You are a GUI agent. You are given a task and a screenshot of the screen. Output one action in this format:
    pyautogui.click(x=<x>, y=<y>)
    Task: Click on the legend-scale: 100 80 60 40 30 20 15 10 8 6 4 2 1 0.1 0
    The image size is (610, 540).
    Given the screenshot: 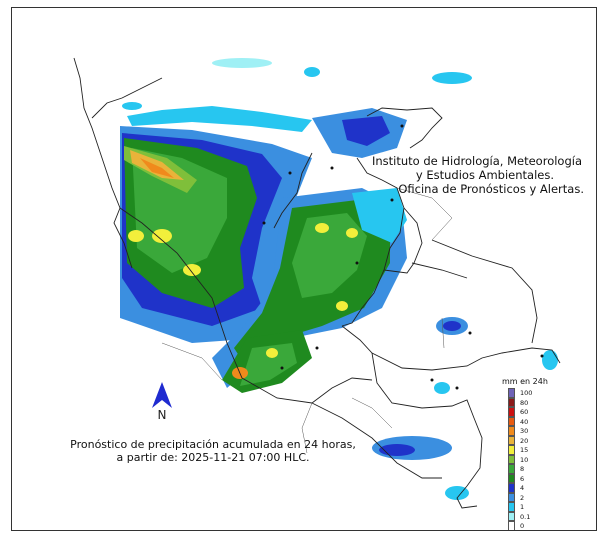 What is the action you would take?
    pyautogui.click(x=530, y=459)
    